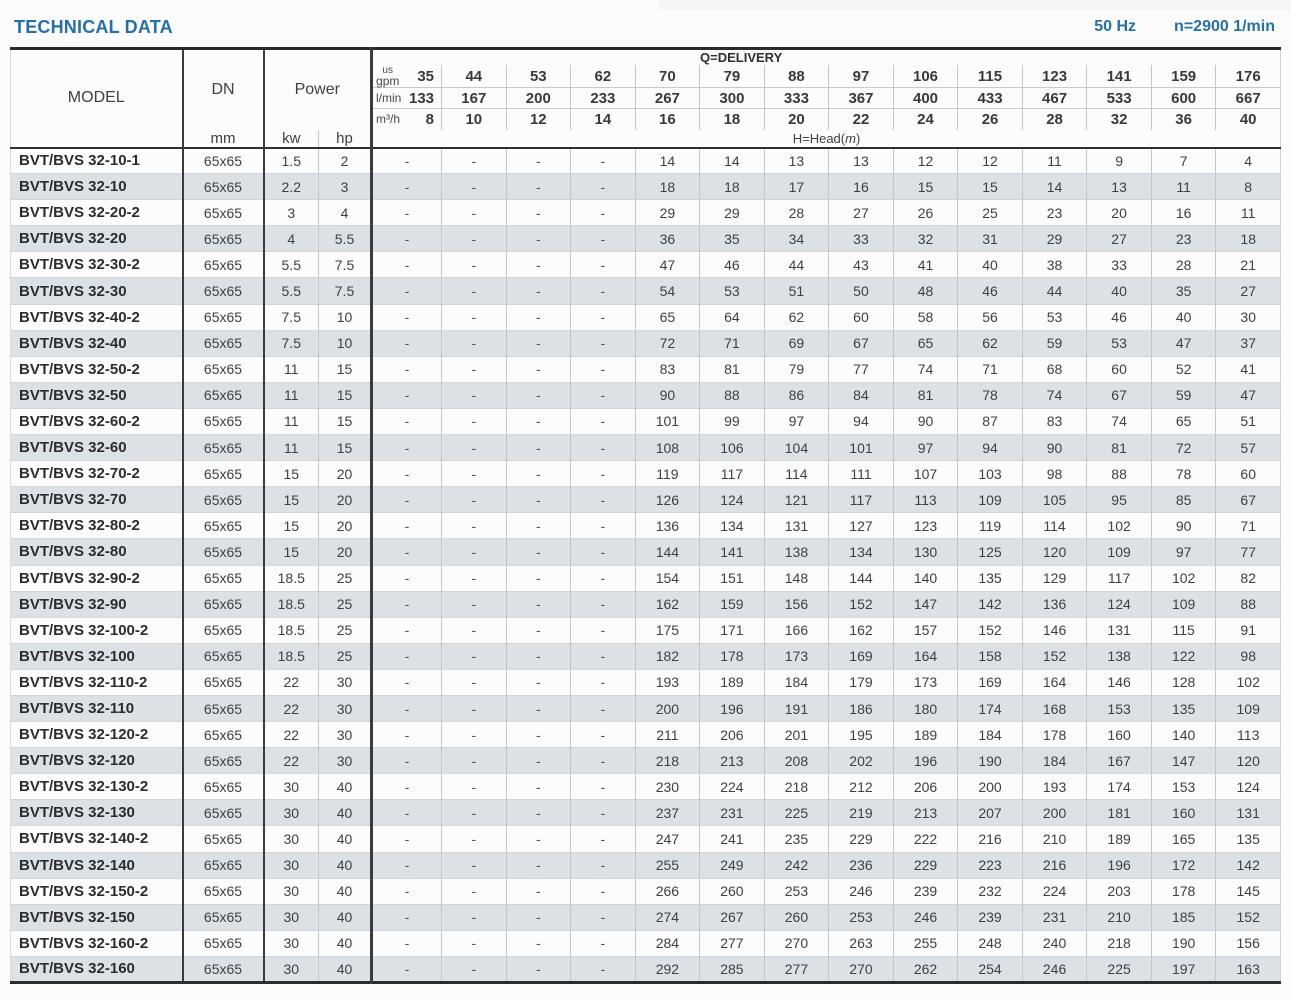 This screenshot has height=1000, width=1291. Describe the element at coordinates (603, 76) in the screenshot. I see `delivery-value: 62` at that location.